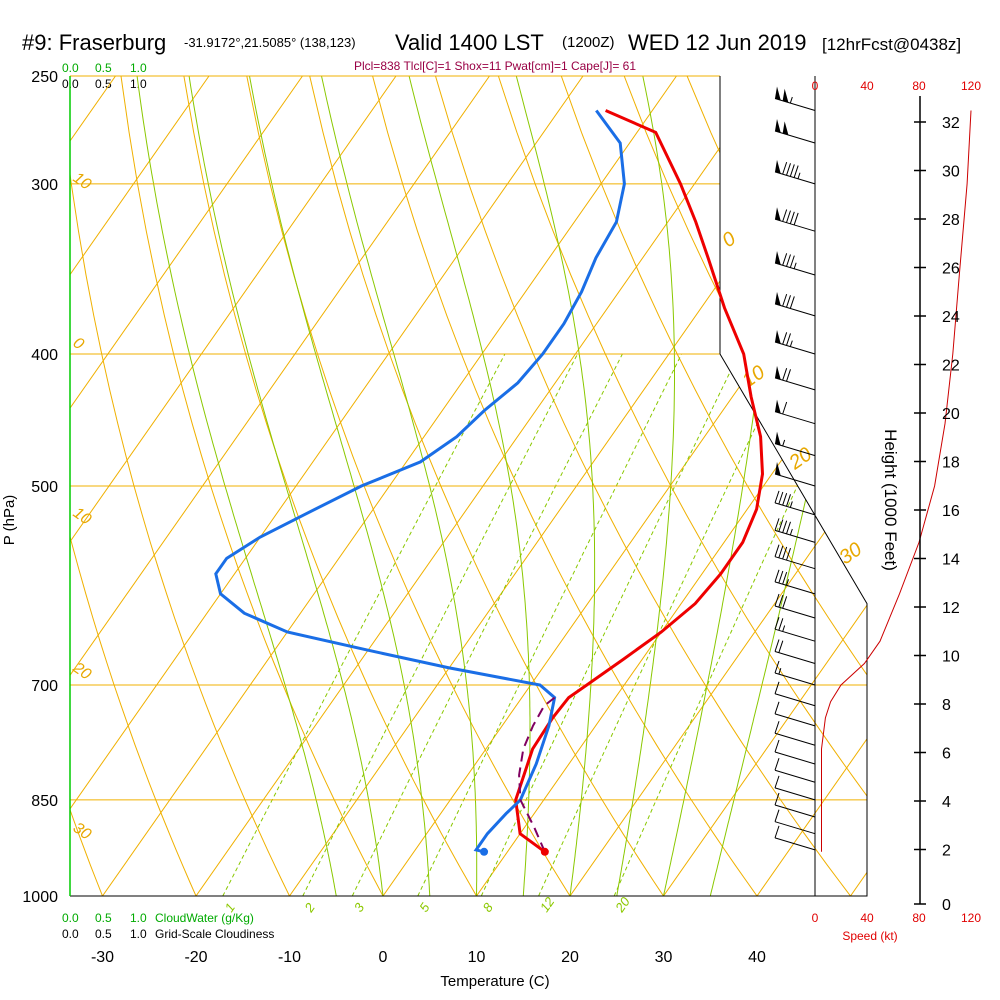  I want to click on surface-dewpoint-dot, so click(484, 851).